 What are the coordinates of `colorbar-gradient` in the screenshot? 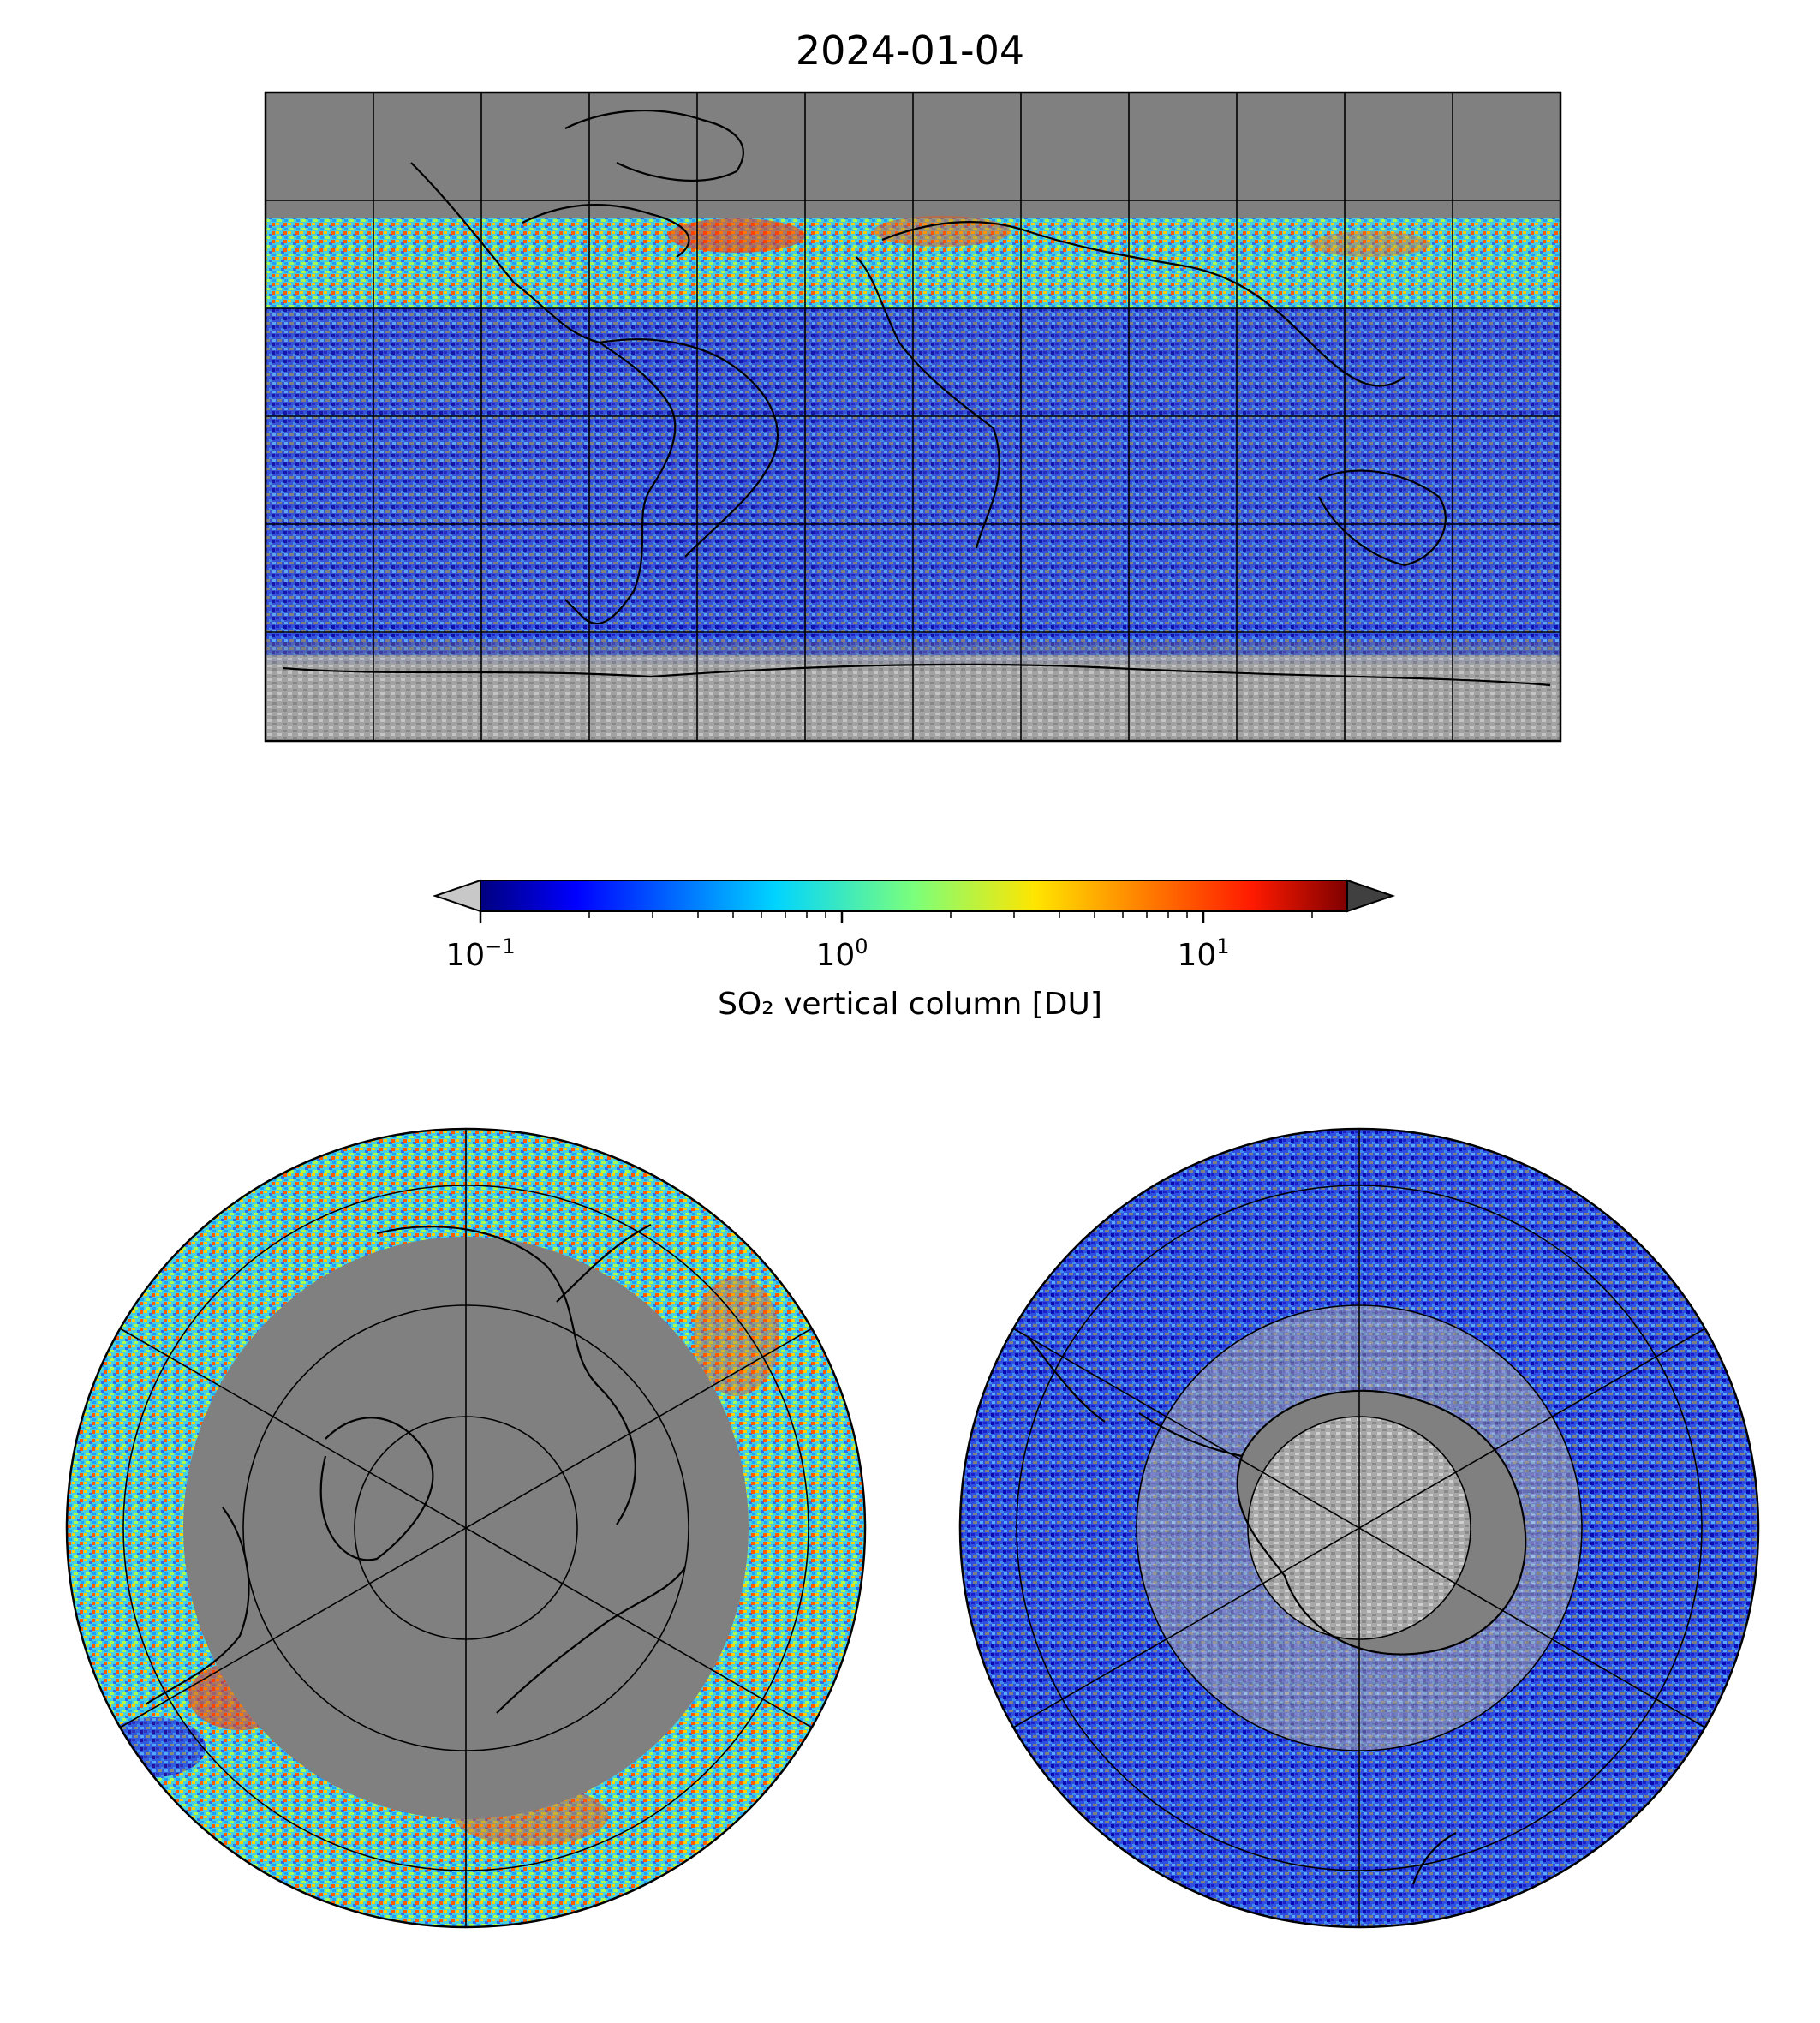 It's located at (914, 896).